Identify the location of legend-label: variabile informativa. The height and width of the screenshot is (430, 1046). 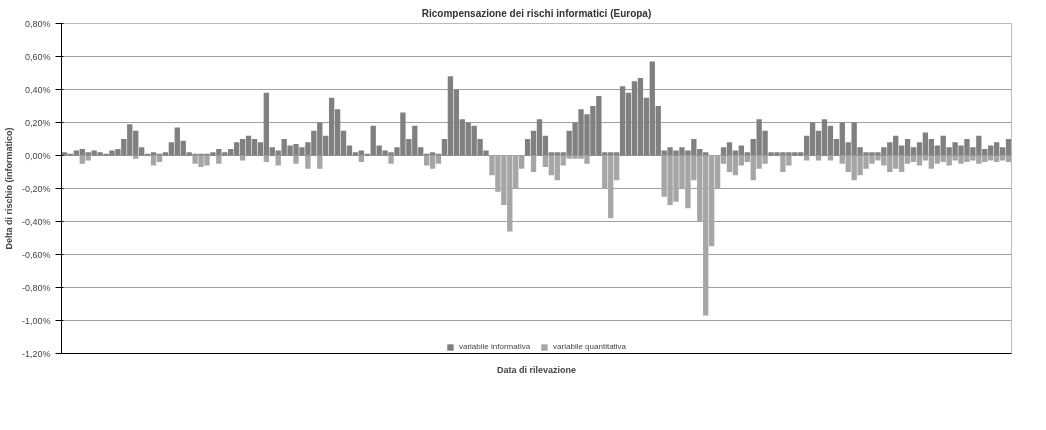
(494, 346).